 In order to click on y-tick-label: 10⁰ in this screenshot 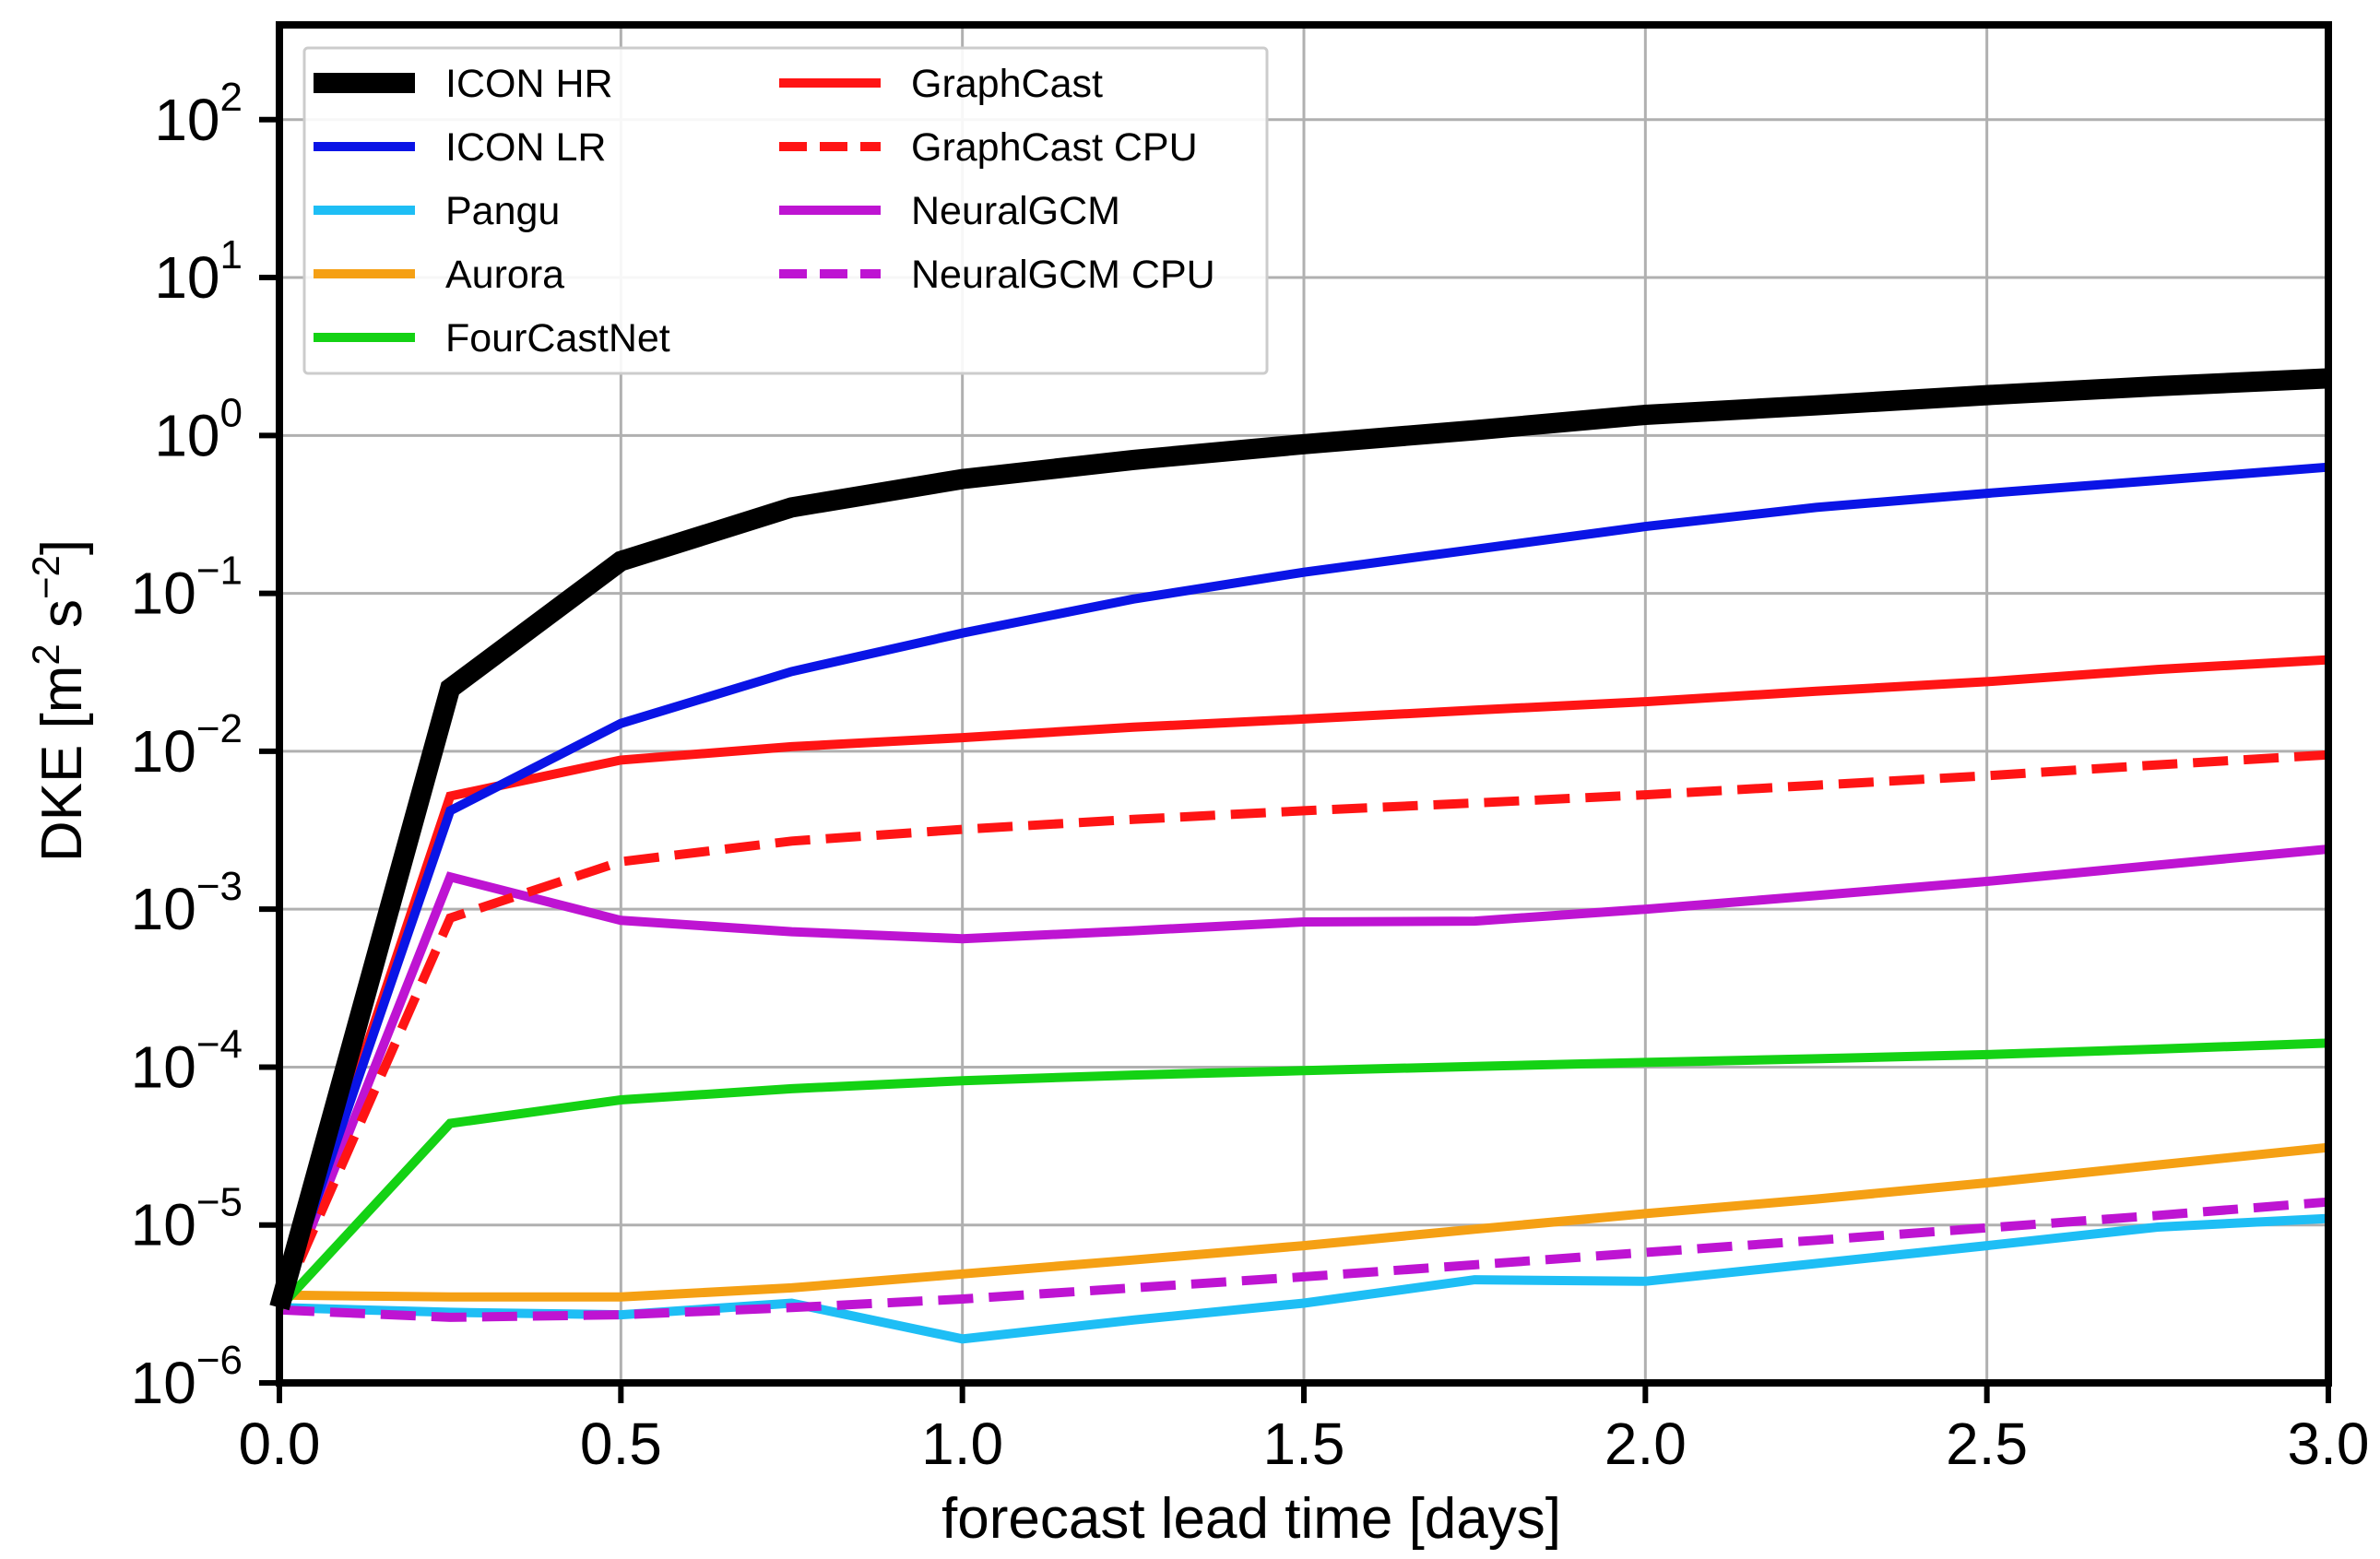, I will do `click(198, 429)`.